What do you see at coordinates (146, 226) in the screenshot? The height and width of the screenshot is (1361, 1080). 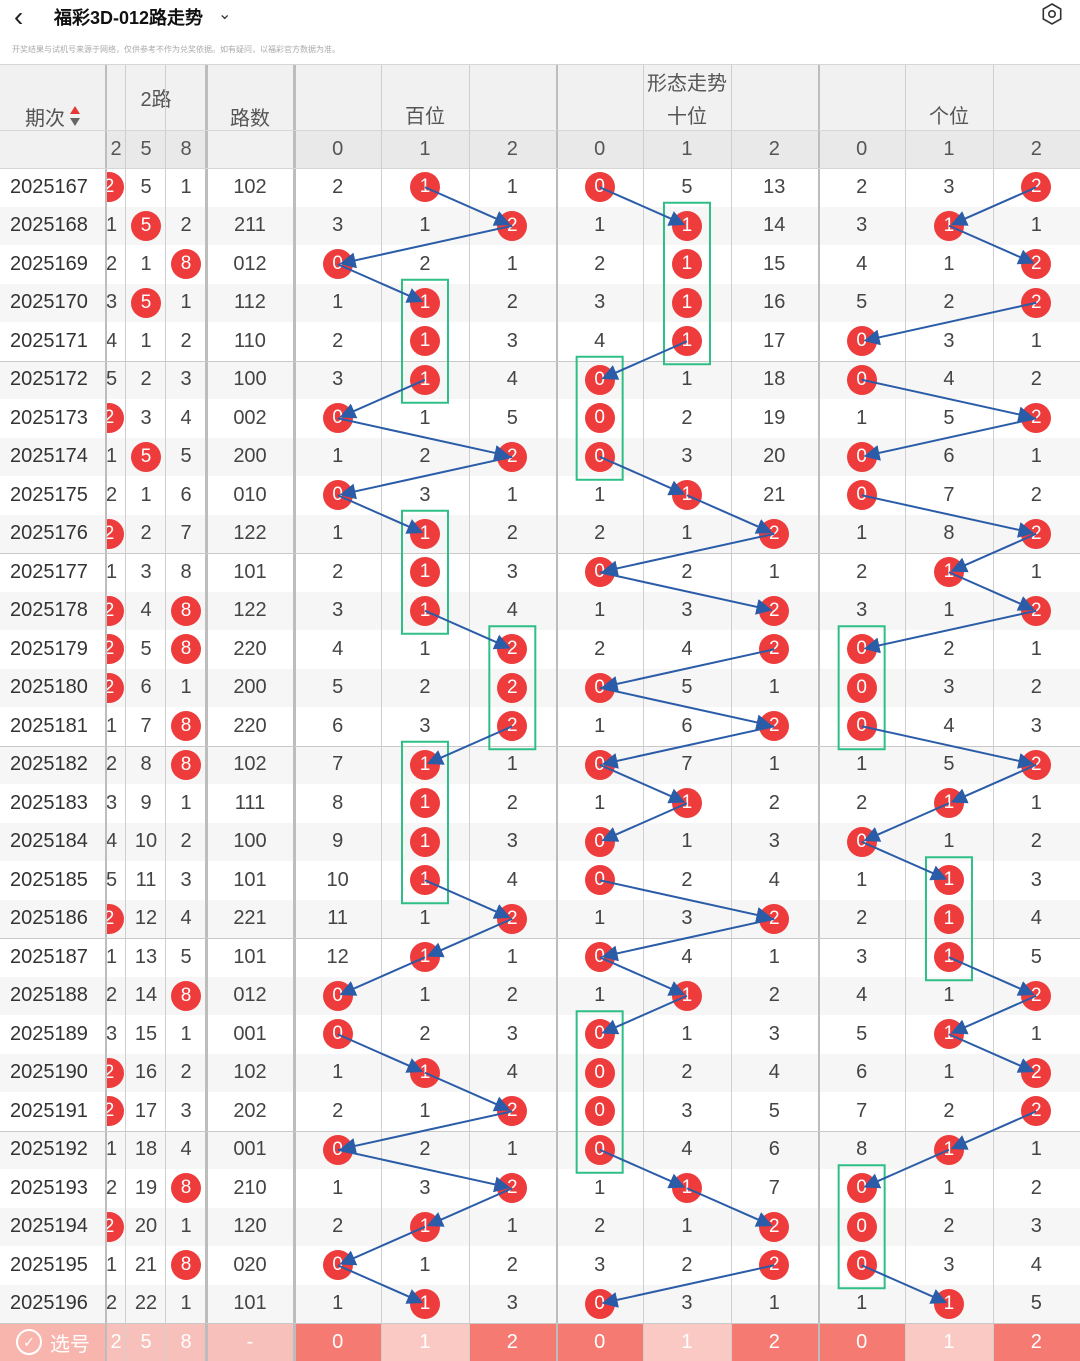 I see `road-cell: 5` at bounding box center [146, 226].